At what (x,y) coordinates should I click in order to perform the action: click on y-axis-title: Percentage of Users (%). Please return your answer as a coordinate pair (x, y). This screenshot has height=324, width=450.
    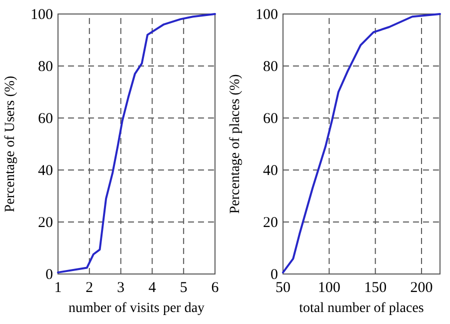
    Looking at the image, I should click on (10, 143).